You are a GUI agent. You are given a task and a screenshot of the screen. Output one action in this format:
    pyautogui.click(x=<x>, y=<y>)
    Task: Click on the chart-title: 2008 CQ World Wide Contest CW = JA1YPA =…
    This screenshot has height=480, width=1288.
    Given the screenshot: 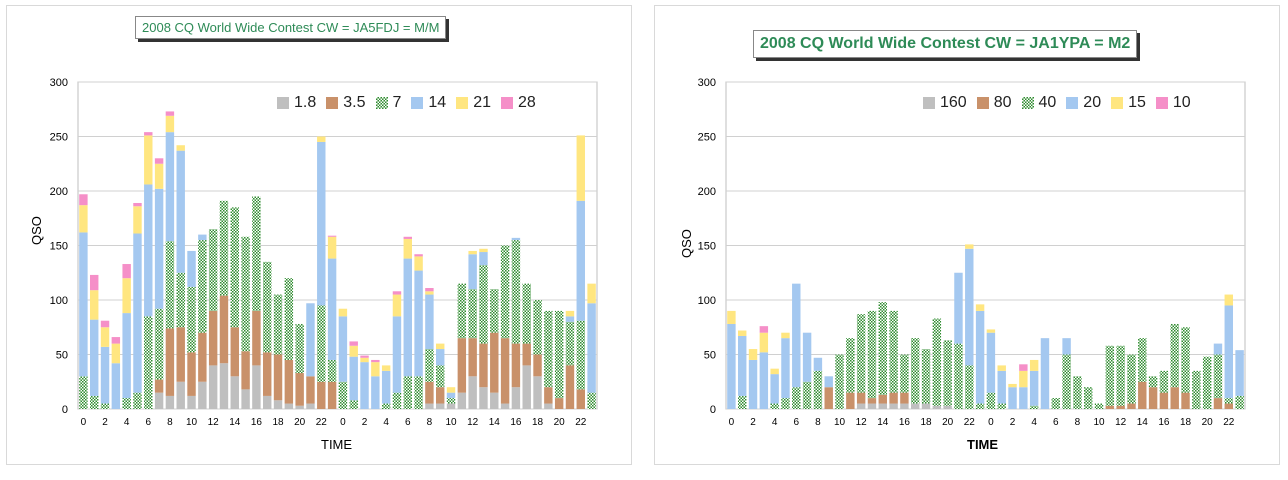 What is the action you would take?
    pyautogui.click(x=945, y=44)
    